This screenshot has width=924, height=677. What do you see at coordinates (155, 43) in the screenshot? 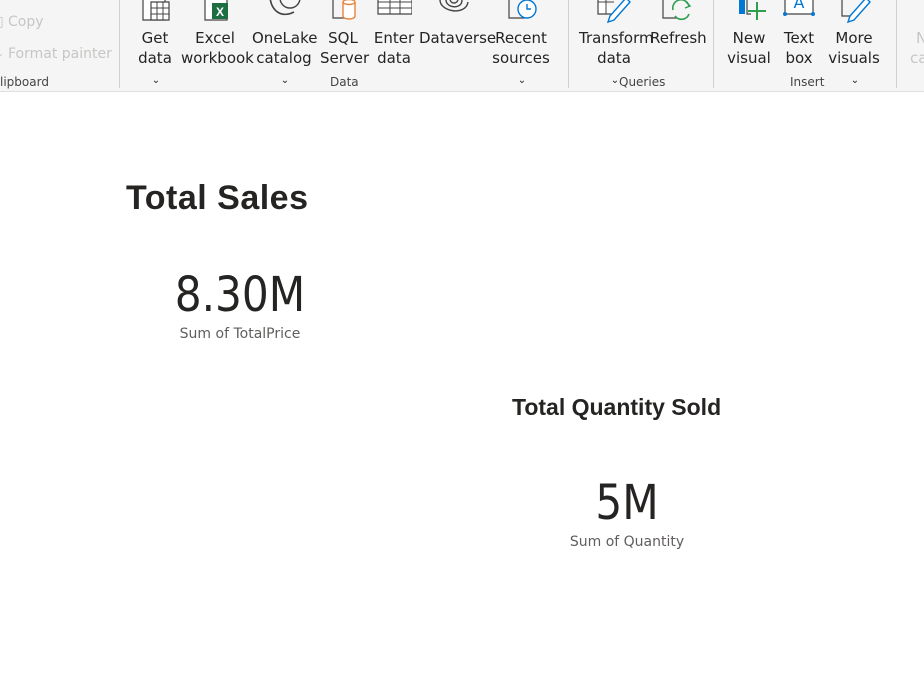
I see `get-data-button: Get data ⌄` at bounding box center [155, 43].